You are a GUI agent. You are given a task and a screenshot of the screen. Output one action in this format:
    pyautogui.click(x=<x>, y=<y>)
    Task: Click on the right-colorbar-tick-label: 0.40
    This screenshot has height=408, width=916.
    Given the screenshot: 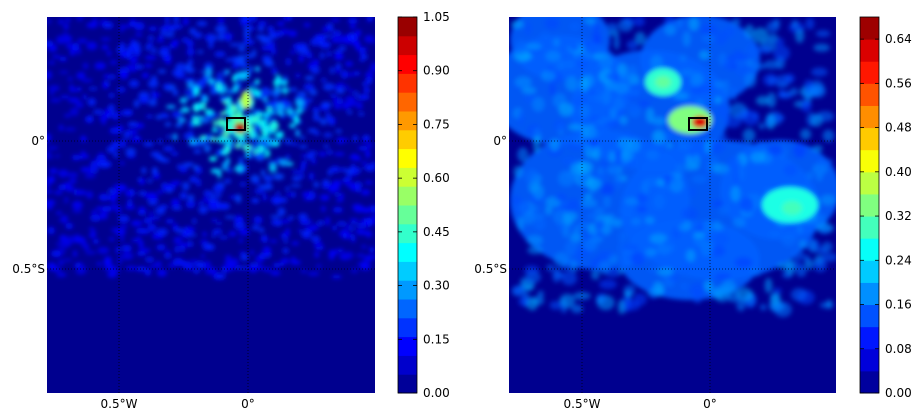 What is the action you would take?
    pyautogui.click(x=898, y=172)
    